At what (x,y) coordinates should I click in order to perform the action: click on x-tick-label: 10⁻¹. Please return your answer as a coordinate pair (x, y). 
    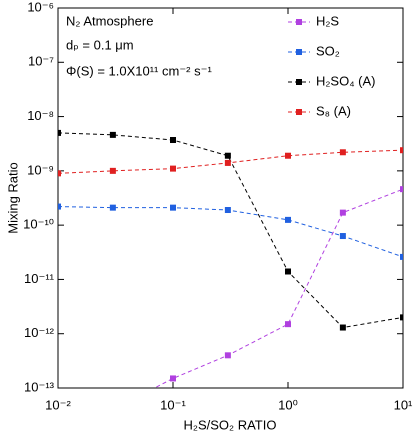
    Looking at the image, I should click on (173, 404).